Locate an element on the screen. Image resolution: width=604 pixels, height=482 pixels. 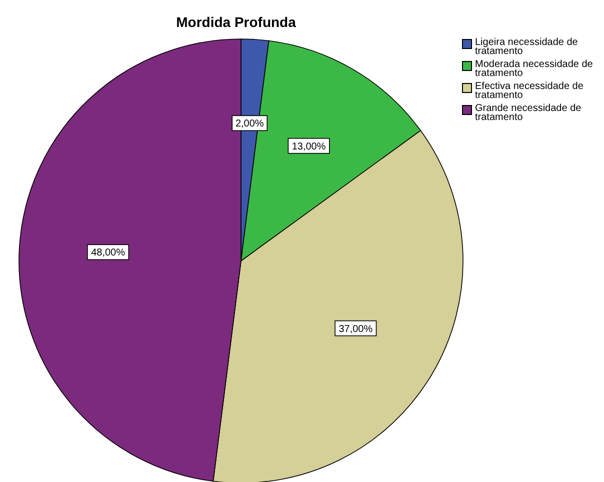
data-label: 13,00% is located at coordinates (309, 146).